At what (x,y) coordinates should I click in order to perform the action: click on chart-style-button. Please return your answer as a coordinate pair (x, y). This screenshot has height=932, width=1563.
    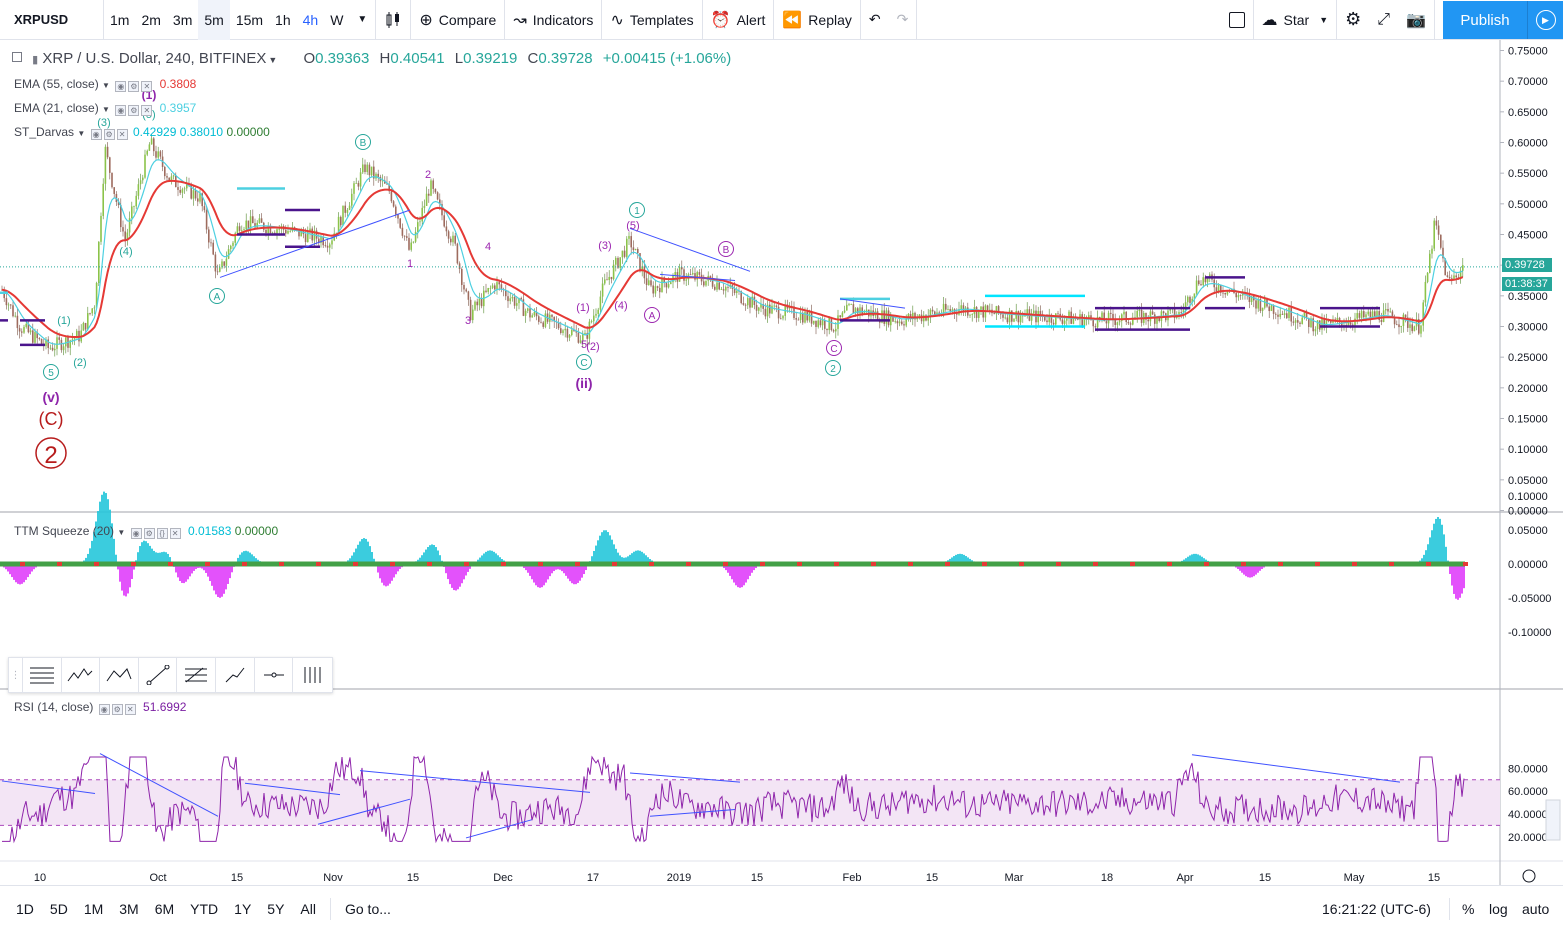
    Looking at the image, I should click on (394, 20).